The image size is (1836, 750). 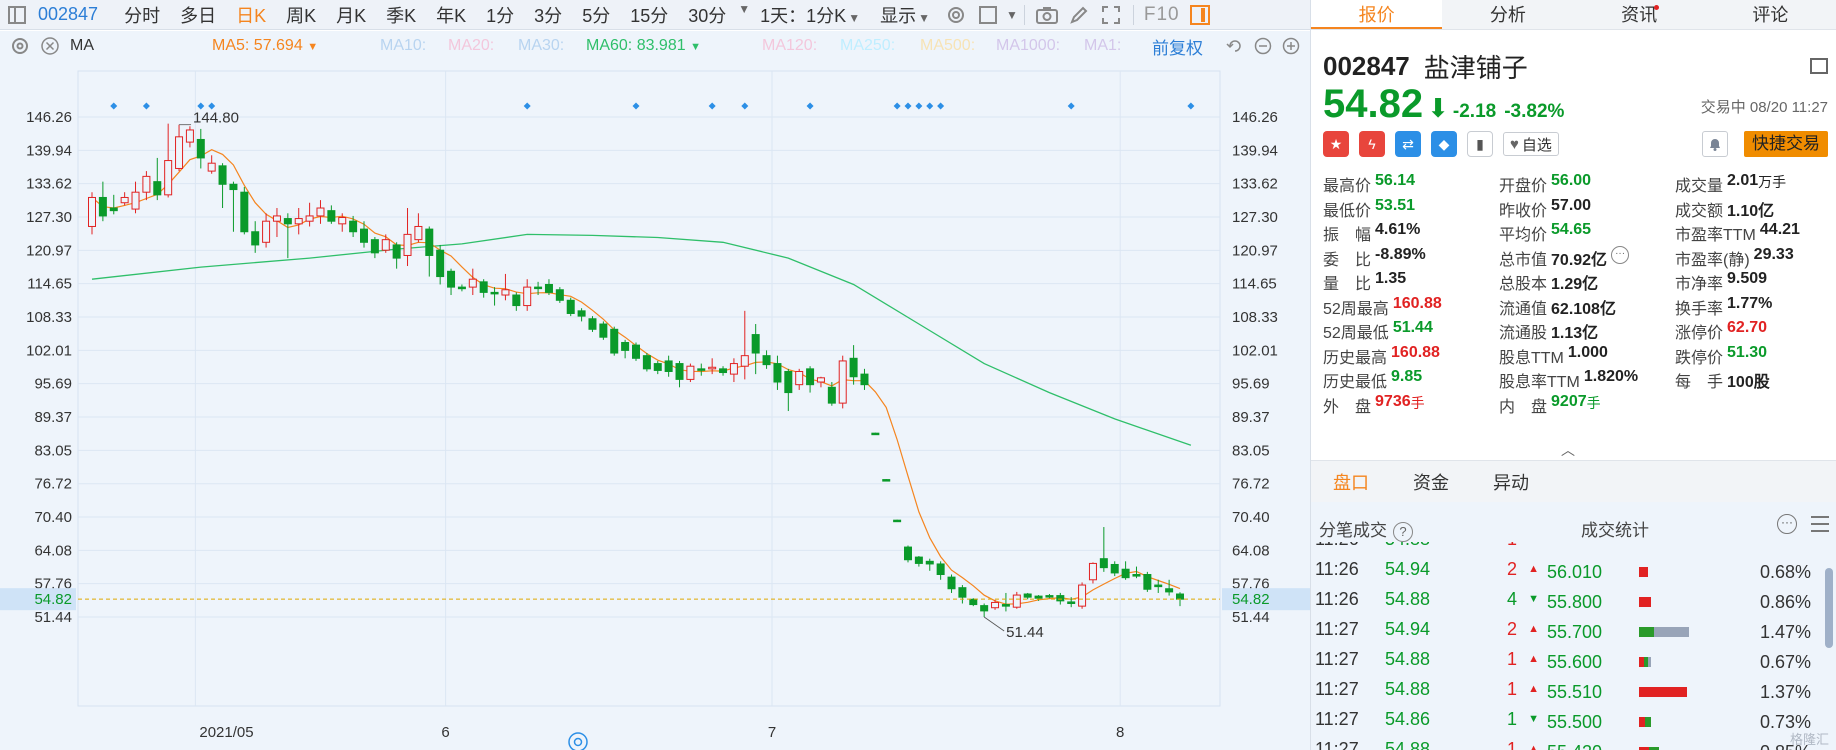 I want to click on ma5-value: MA5: 57.694 ▼, so click(x=265, y=45).